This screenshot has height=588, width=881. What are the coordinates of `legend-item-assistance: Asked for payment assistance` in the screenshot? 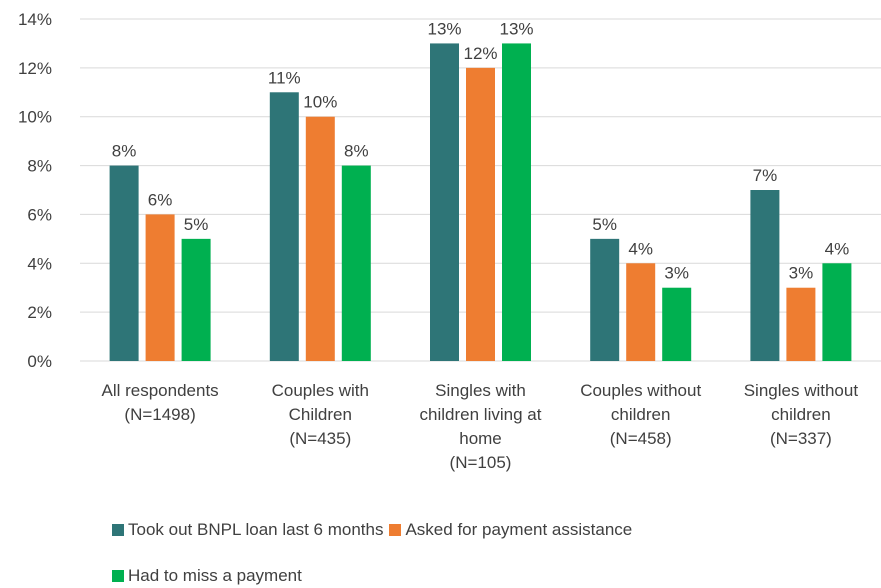 It's located at (510, 530).